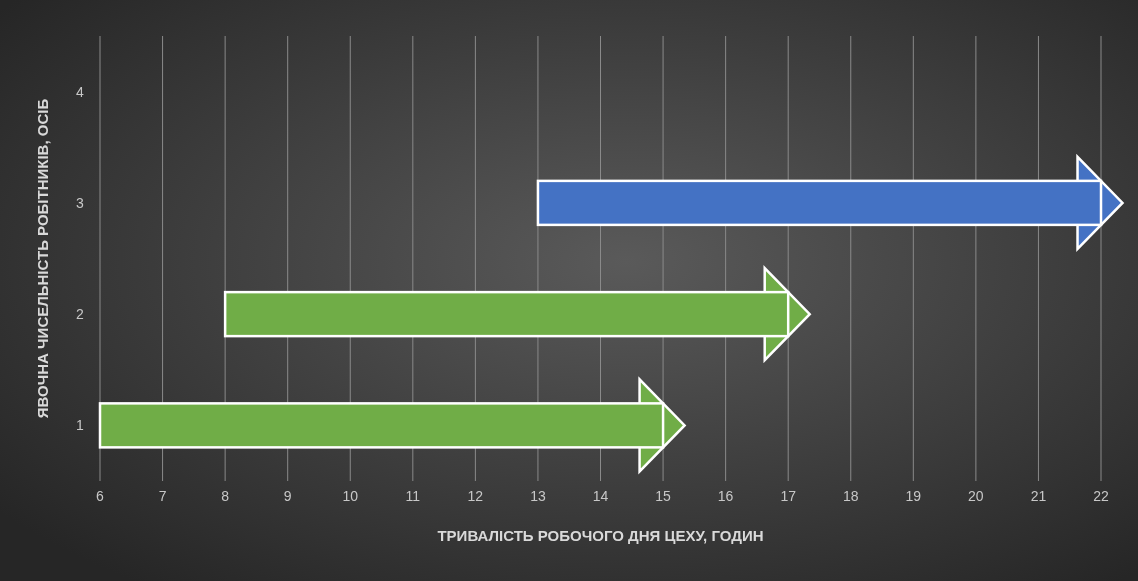 This screenshot has height=581, width=1138. I want to click on x-tick-label: 10, so click(350, 496).